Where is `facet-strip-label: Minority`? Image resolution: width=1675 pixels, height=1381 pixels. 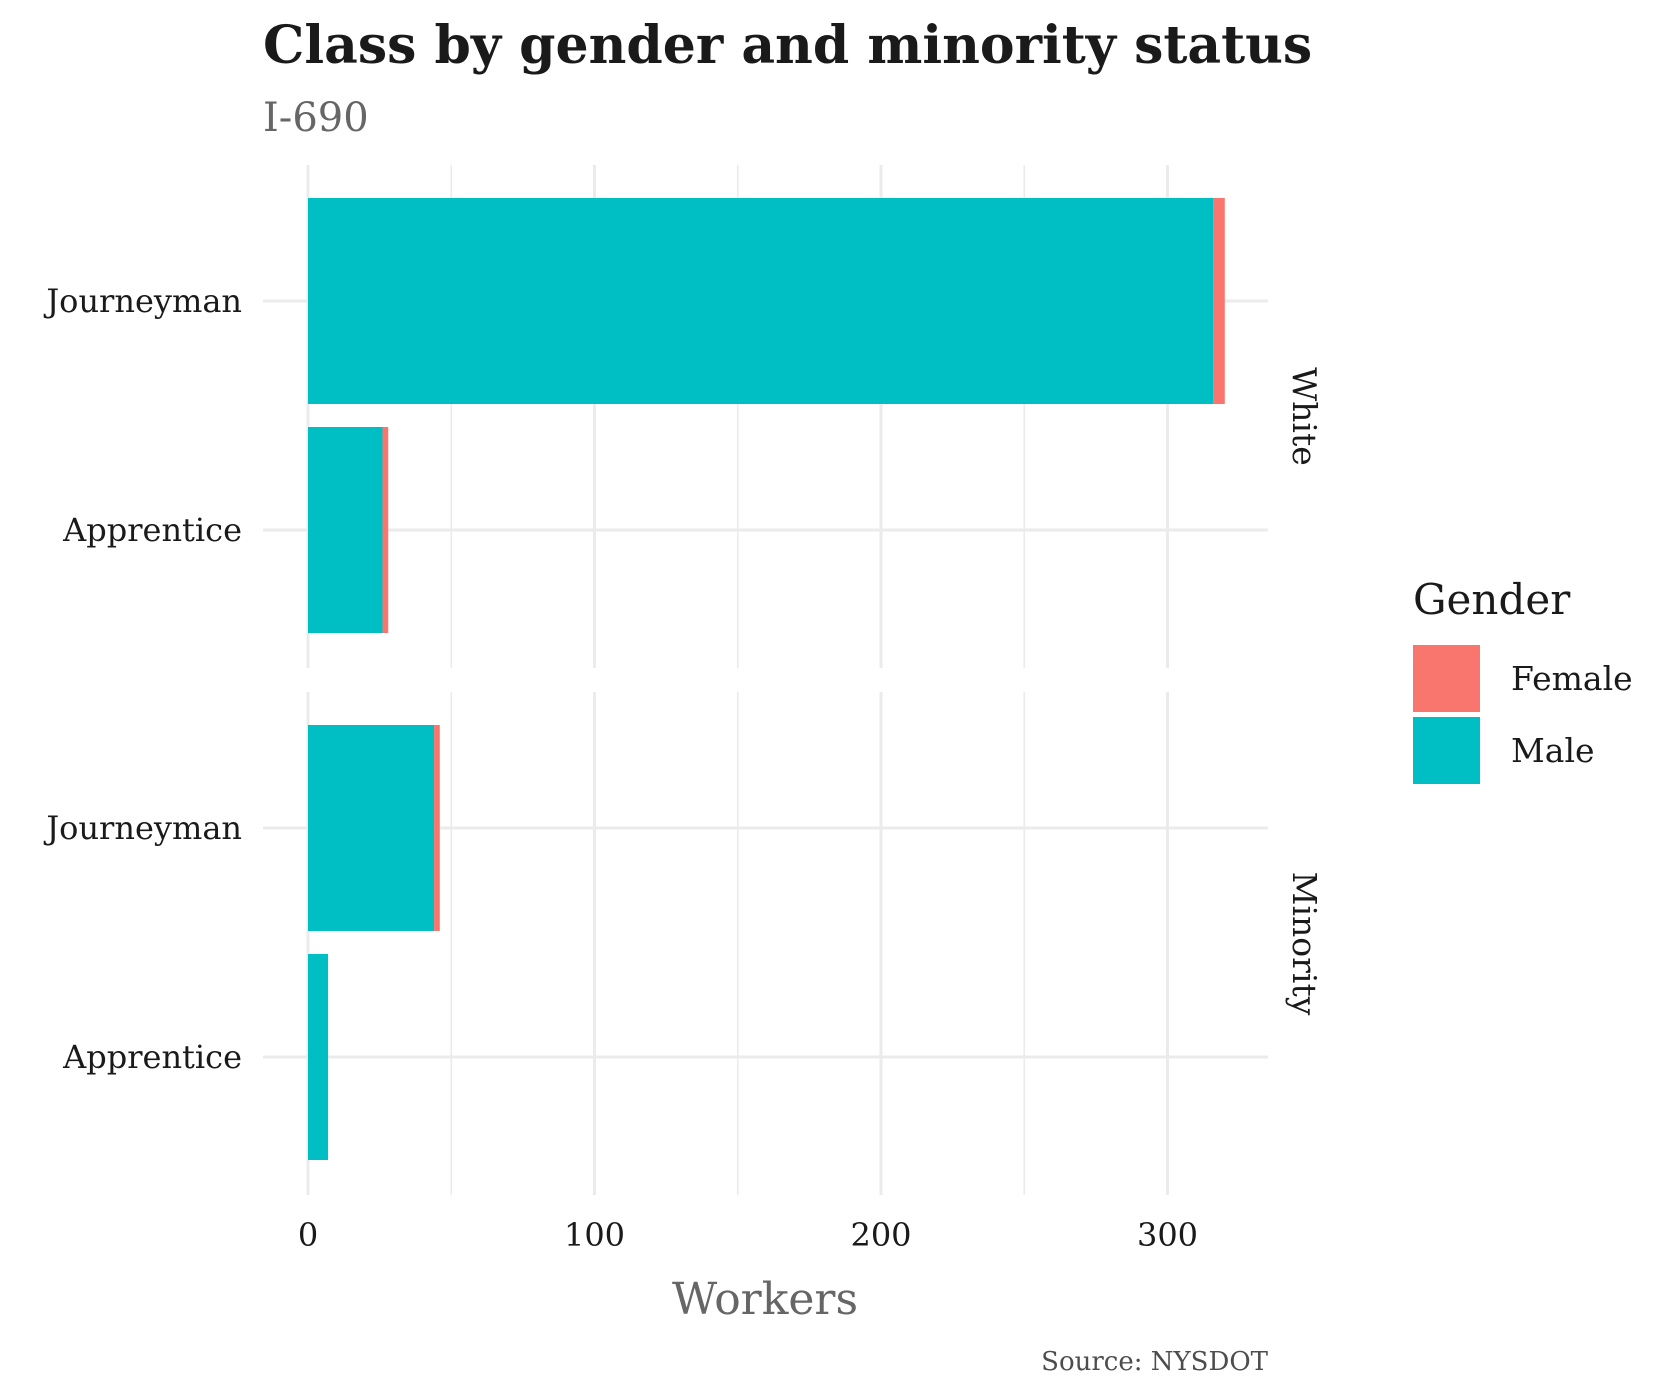 facet-strip-label: Minority is located at coordinates (1304, 944).